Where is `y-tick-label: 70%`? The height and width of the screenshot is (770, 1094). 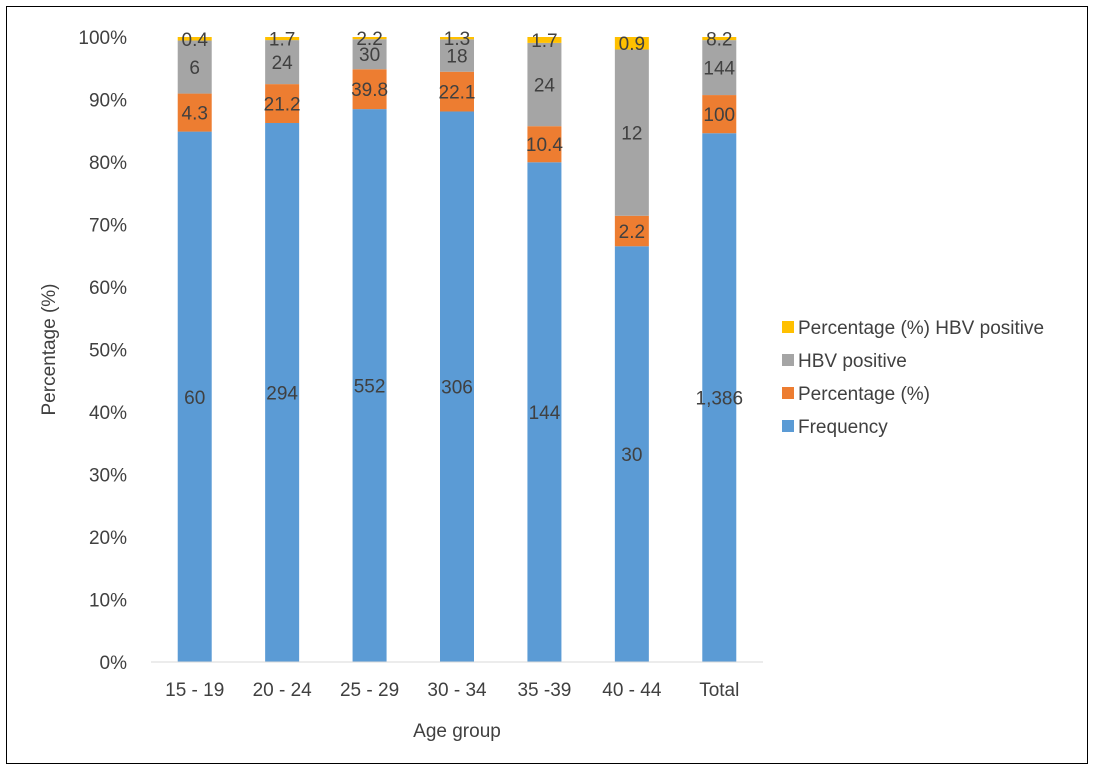 y-tick-label: 70% is located at coordinates (108, 226).